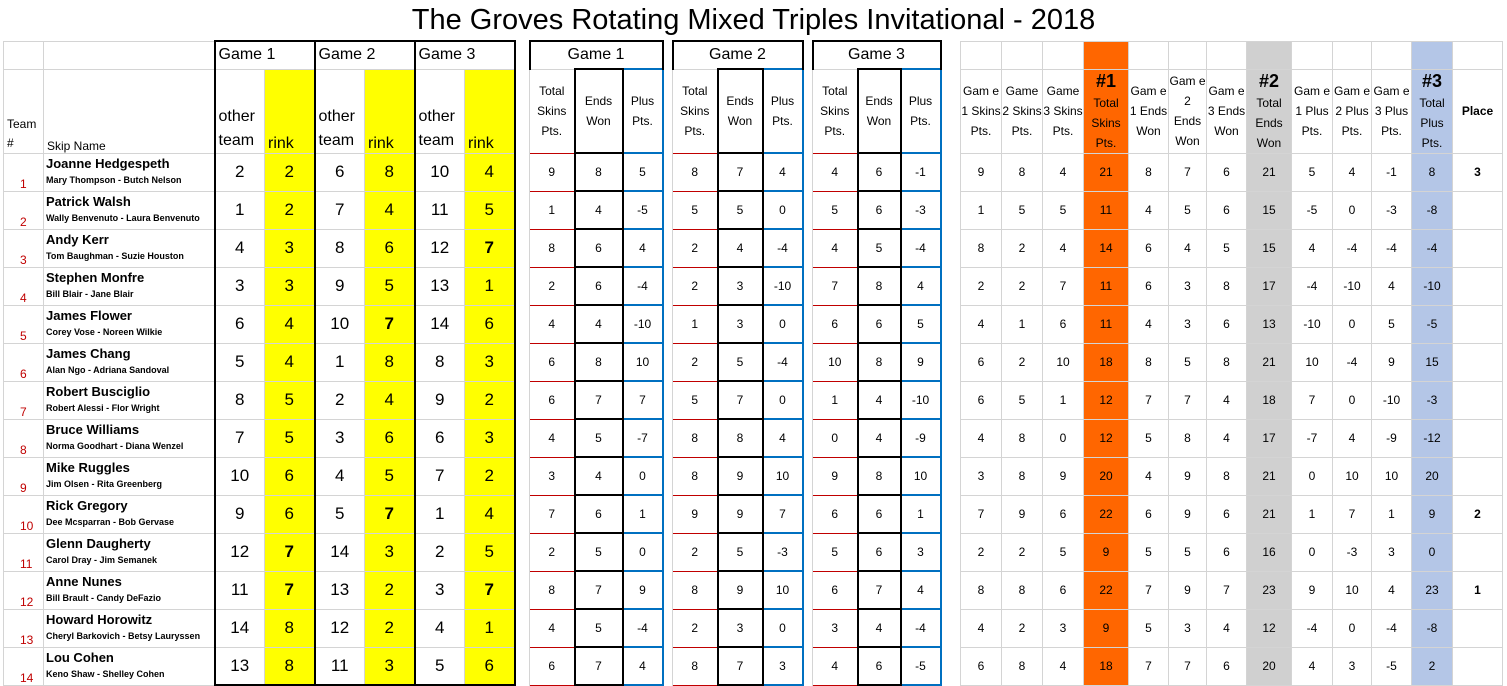  I want to click on header-g3-ends-won: Ends Won, so click(879, 111).